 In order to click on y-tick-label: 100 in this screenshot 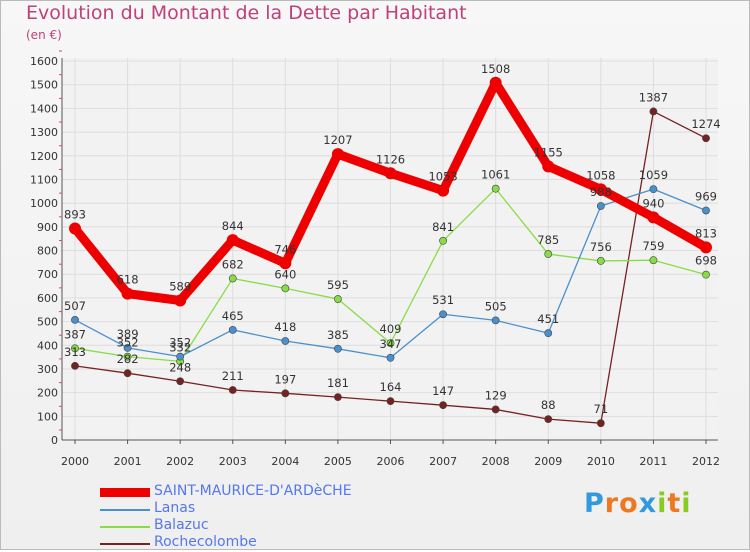, I will do `click(47, 416)`.